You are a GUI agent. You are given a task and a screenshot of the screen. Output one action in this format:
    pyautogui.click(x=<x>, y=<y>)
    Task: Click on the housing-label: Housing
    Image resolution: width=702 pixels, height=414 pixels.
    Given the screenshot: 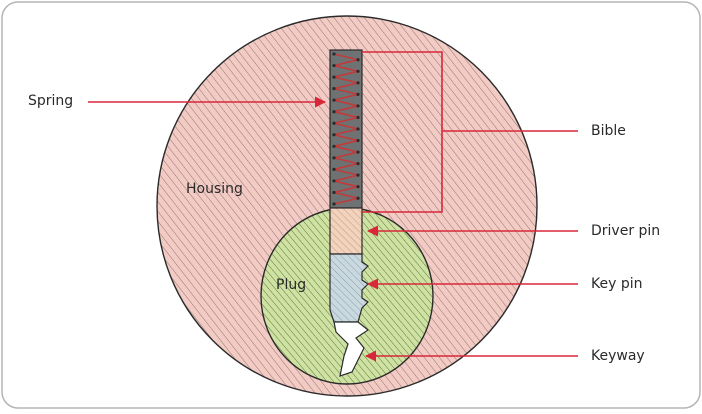 What is the action you would take?
    pyautogui.click(x=214, y=189)
    